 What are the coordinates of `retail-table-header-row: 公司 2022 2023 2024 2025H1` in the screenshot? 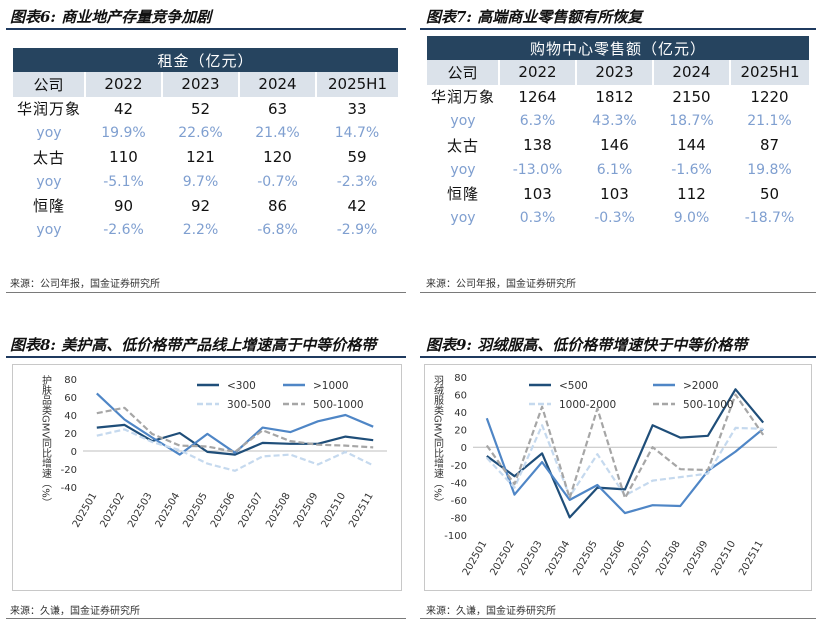 It's located at (618, 72).